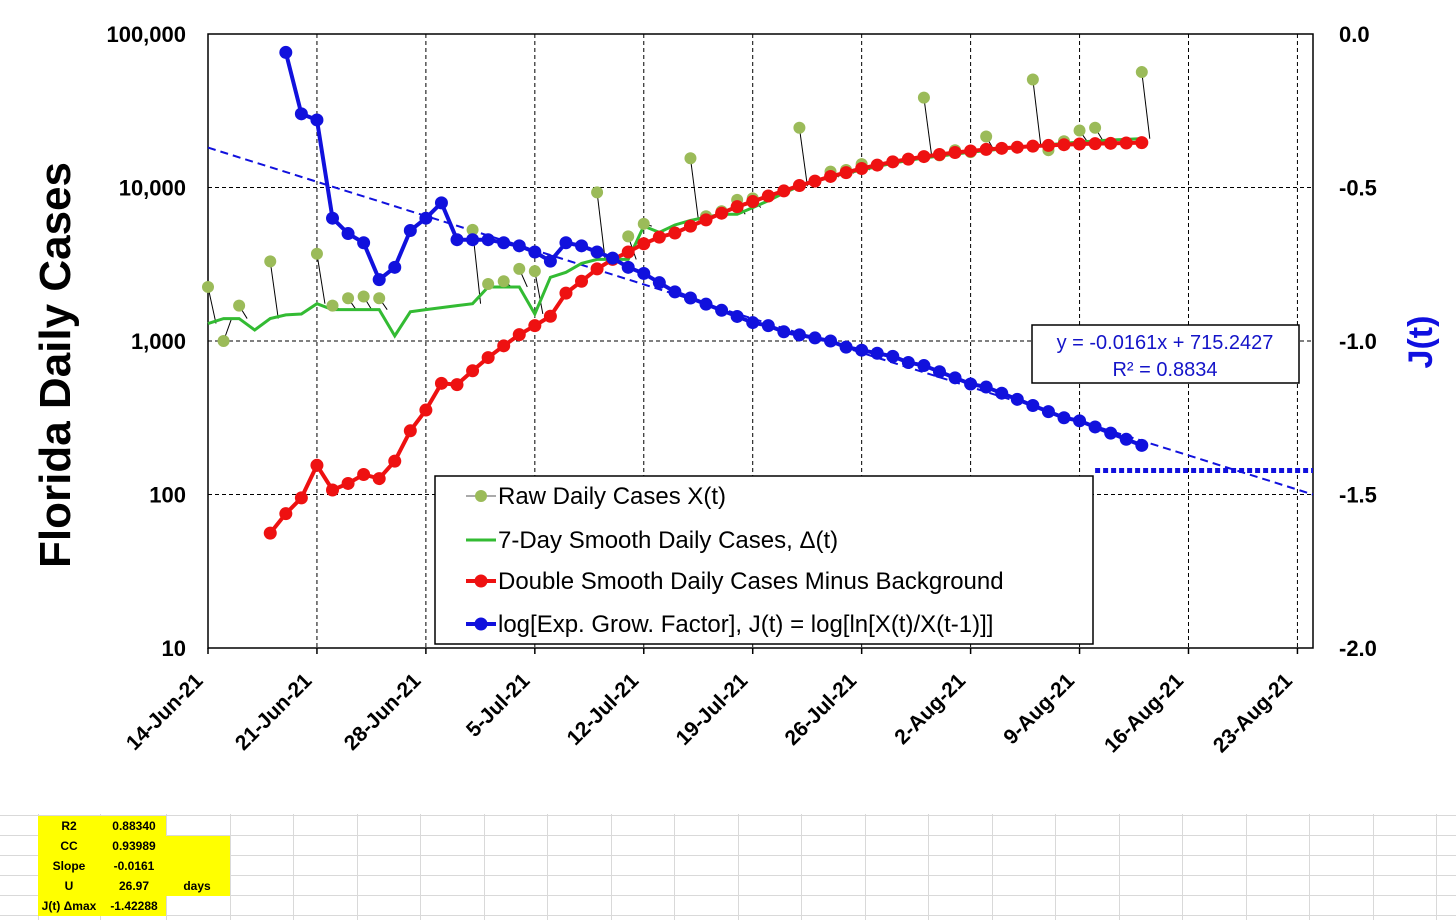 The width and height of the screenshot is (1456, 920). What do you see at coordinates (1354, 34) in the screenshot?
I see `y2-tick-label: 0.0` at bounding box center [1354, 34].